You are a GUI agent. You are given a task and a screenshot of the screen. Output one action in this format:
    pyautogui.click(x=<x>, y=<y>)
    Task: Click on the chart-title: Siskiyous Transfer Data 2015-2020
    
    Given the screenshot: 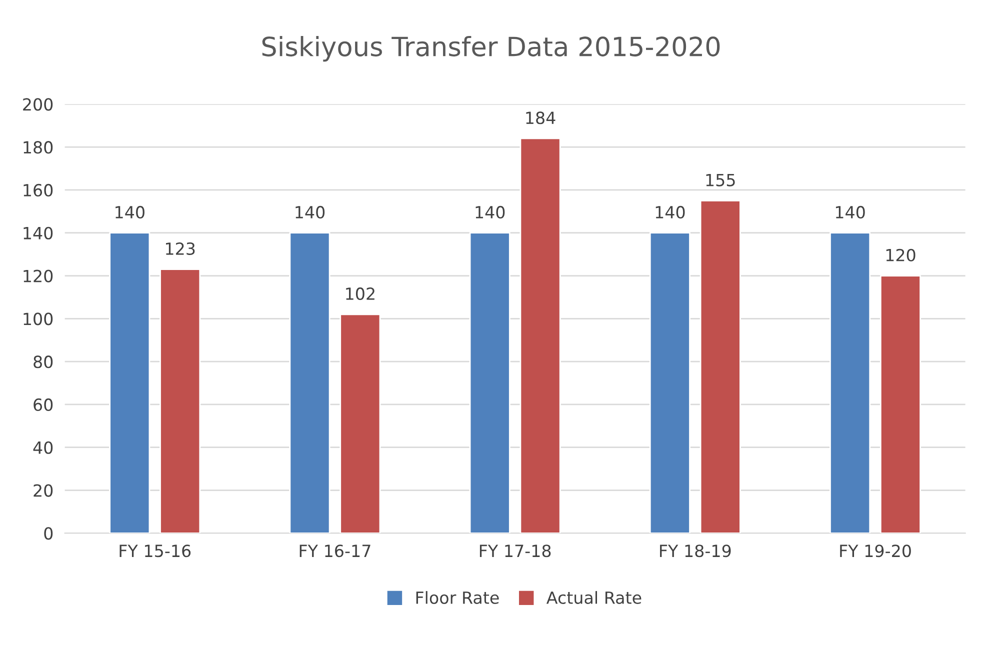 What is the action you would take?
    pyautogui.click(x=491, y=49)
    